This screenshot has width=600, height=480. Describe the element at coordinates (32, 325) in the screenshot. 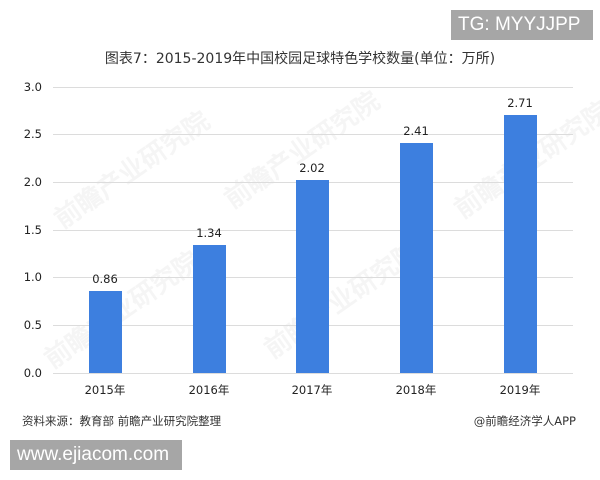

I see `y-tick: 0.5` at that location.